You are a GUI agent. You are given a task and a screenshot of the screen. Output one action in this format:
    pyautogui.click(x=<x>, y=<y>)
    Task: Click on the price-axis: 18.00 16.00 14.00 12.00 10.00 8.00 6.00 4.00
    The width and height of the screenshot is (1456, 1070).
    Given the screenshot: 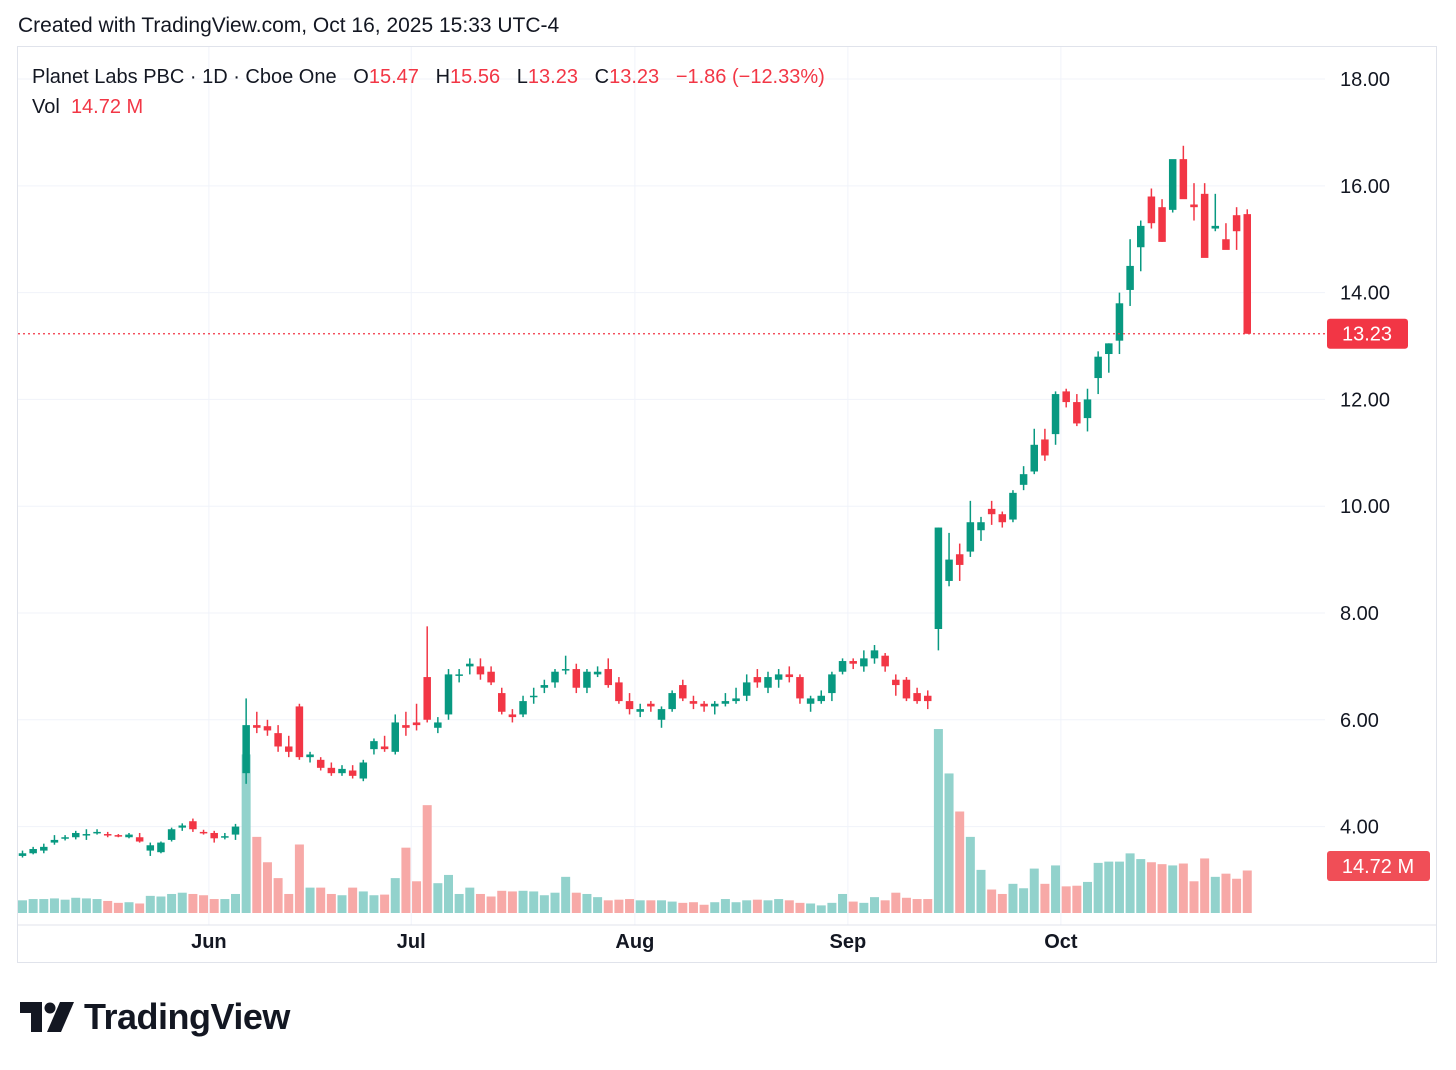 What is the action you would take?
    pyautogui.click(x=1365, y=454)
    